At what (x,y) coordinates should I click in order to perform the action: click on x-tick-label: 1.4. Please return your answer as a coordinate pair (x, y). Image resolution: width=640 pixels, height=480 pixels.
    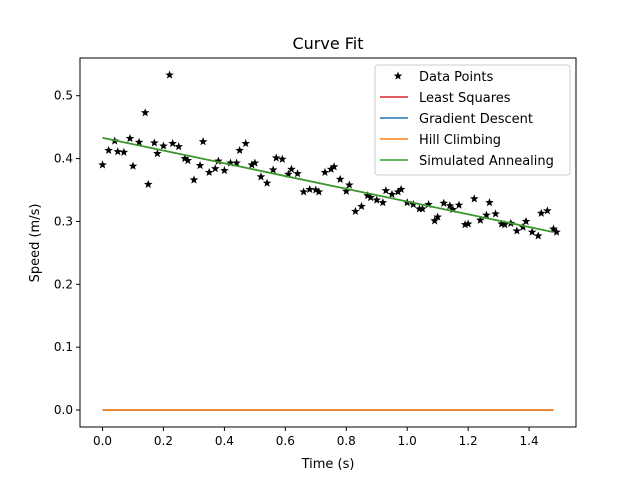
    Looking at the image, I should click on (529, 441).